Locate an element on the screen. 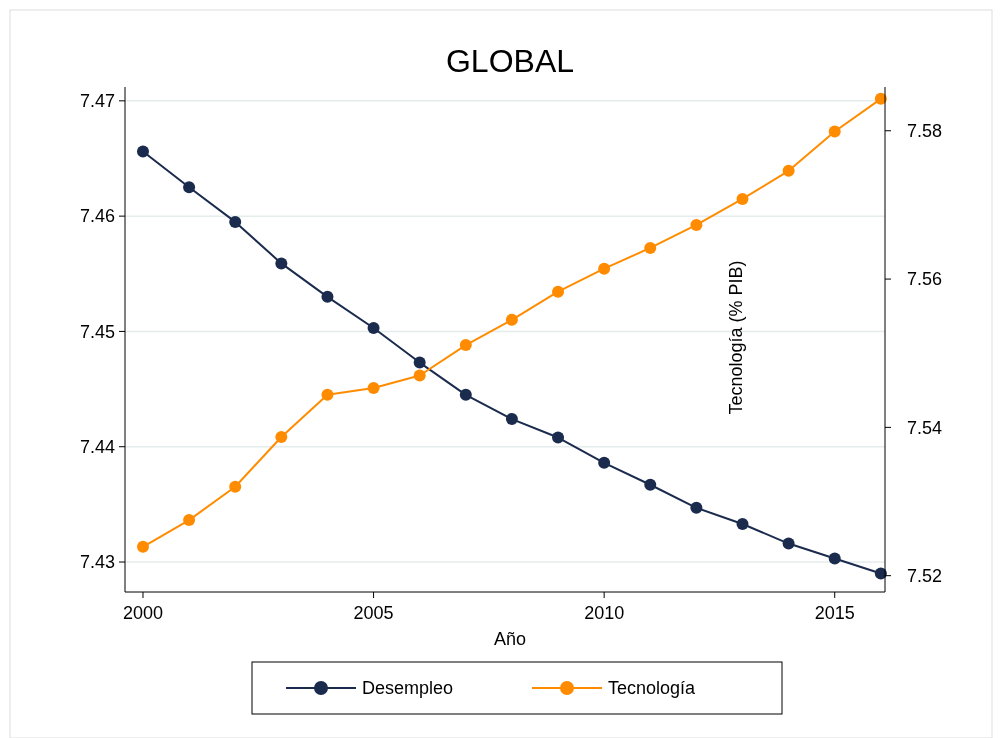 This screenshot has width=1002, height=738. x-axis-title: Año is located at coordinates (510, 639).